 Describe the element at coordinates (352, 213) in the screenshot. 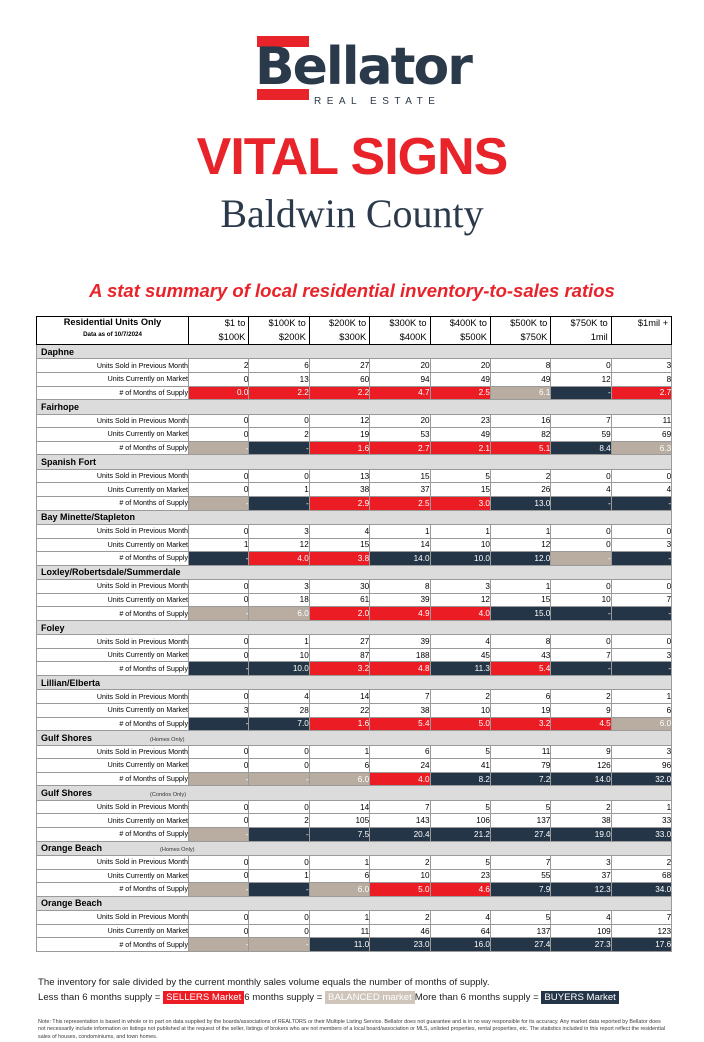

I see `page-subtitle: Baldwin County` at that location.